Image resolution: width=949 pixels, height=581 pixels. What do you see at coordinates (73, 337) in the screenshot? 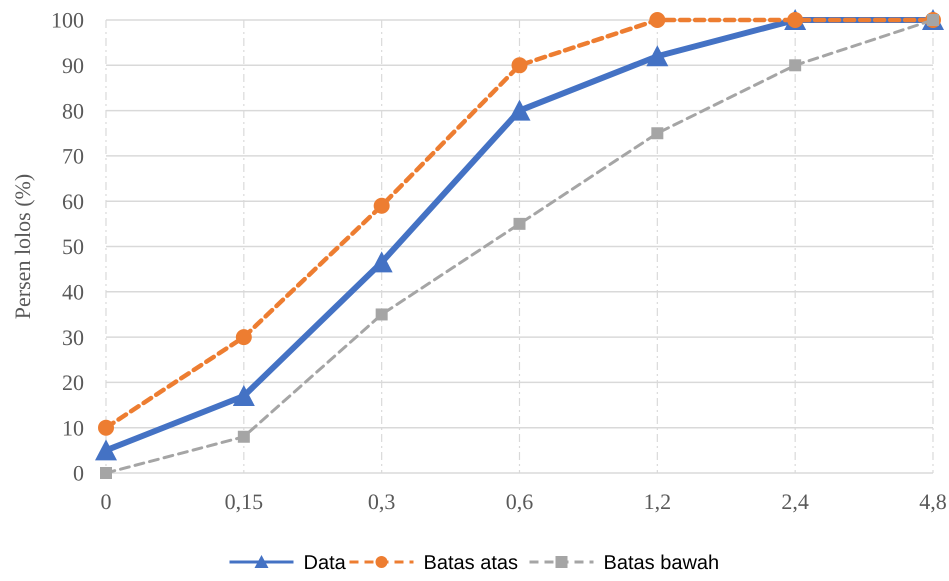
I see `y-tick-label: 30` at bounding box center [73, 337].